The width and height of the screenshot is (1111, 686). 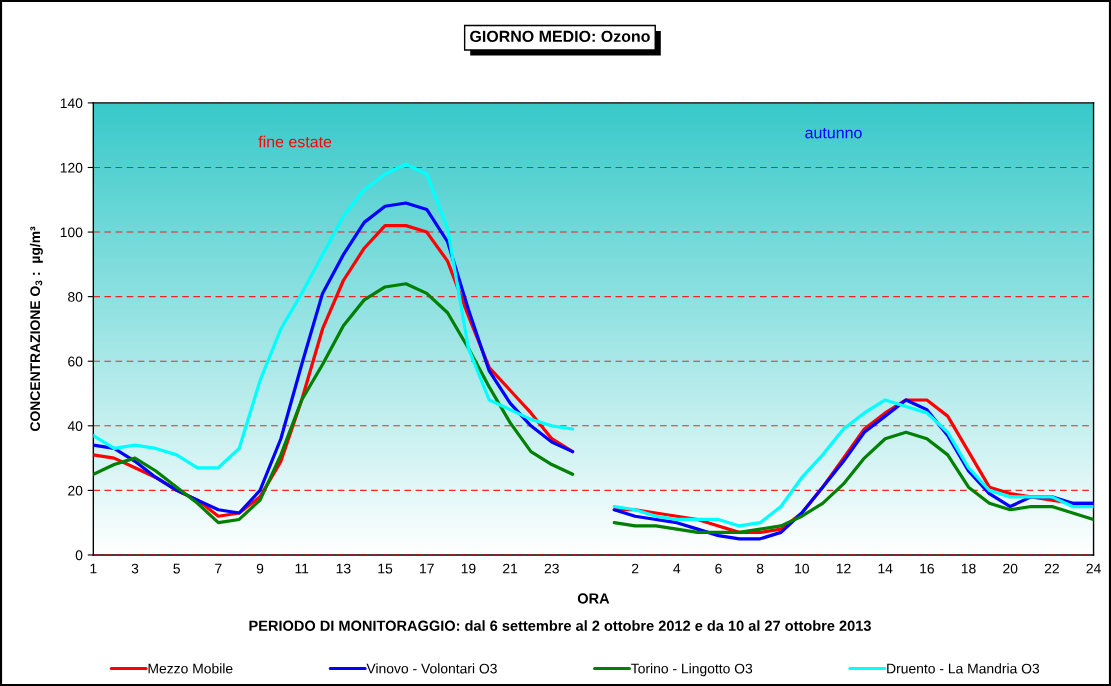 What do you see at coordinates (692, 670) in the screenshot?
I see `legend-label: Torino - Lingotto O3` at bounding box center [692, 670].